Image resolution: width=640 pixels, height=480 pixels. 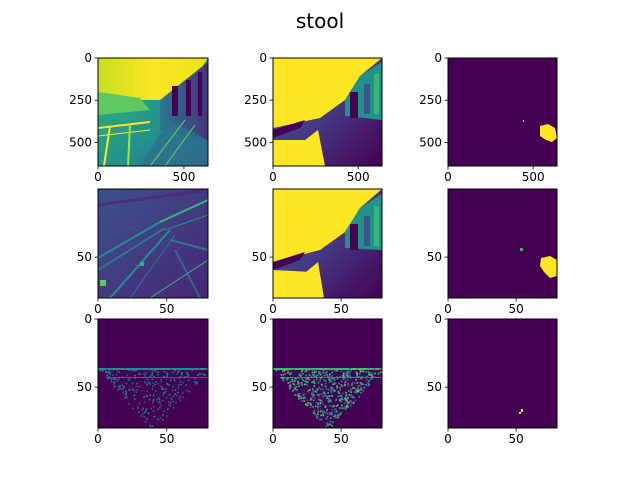 I want to click on panel-r3c2, so click(x=327, y=373).